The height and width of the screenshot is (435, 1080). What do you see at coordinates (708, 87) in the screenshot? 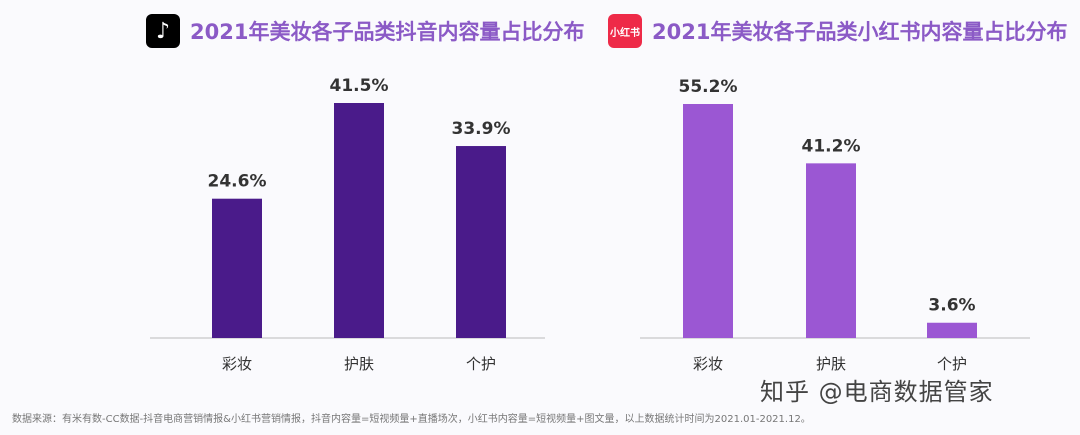
I see `data-label: 55.2%` at bounding box center [708, 87].